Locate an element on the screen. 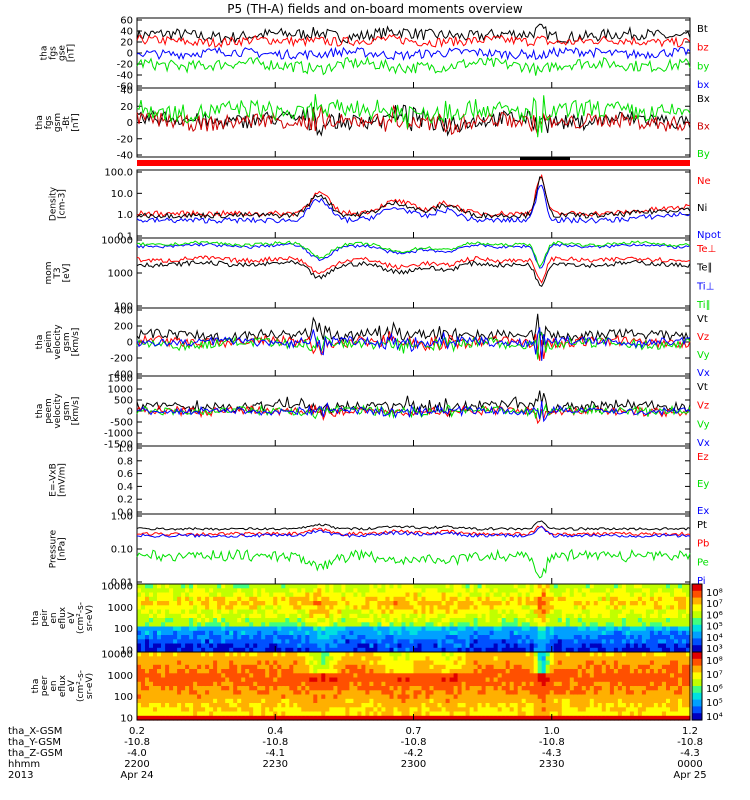  legend-entry: Te∥ is located at coordinates (704, 268).